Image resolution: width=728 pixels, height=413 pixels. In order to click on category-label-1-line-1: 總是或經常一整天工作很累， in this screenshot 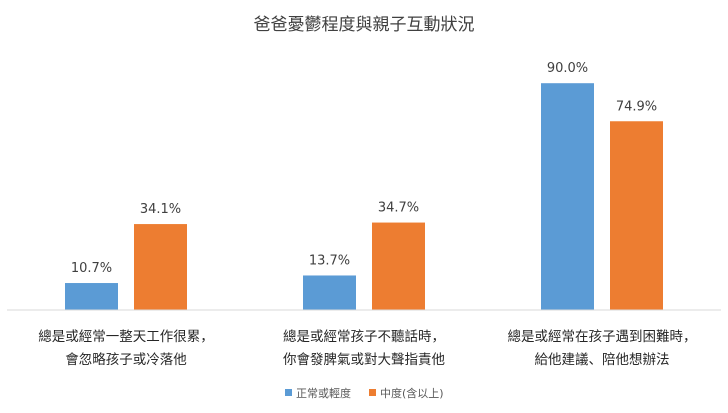, I will do `click(126, 336)`.